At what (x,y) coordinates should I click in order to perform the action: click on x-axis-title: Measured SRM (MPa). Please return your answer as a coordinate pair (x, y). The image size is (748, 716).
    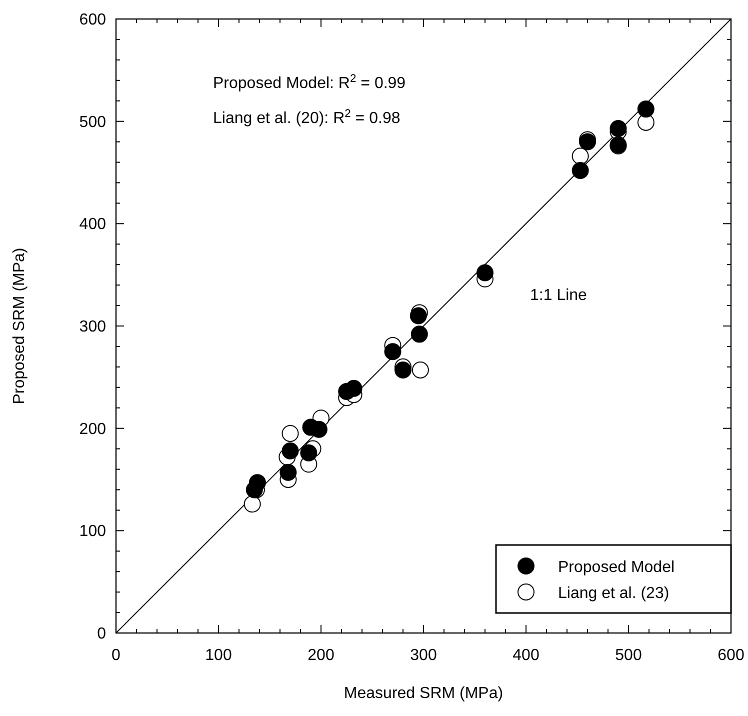
    Looking at the image, I should click on (424, 693).